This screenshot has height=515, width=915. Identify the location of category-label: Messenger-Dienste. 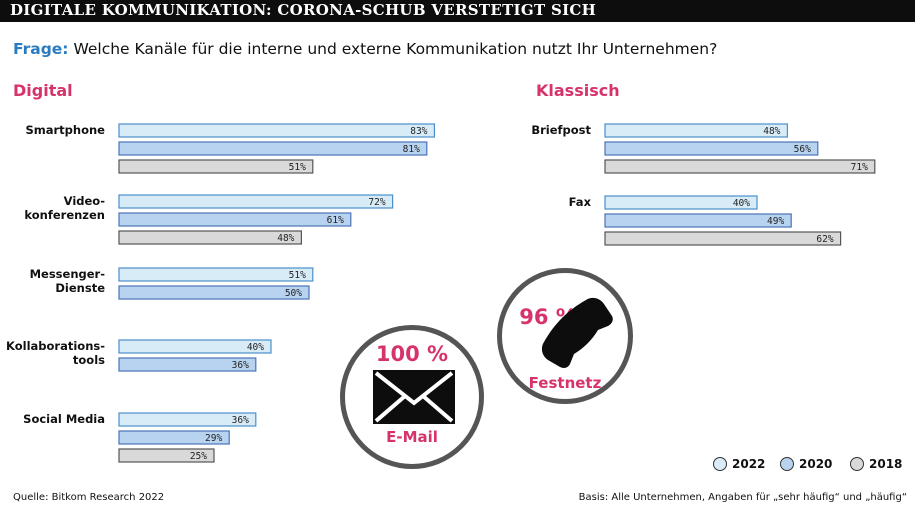
(68, 281).